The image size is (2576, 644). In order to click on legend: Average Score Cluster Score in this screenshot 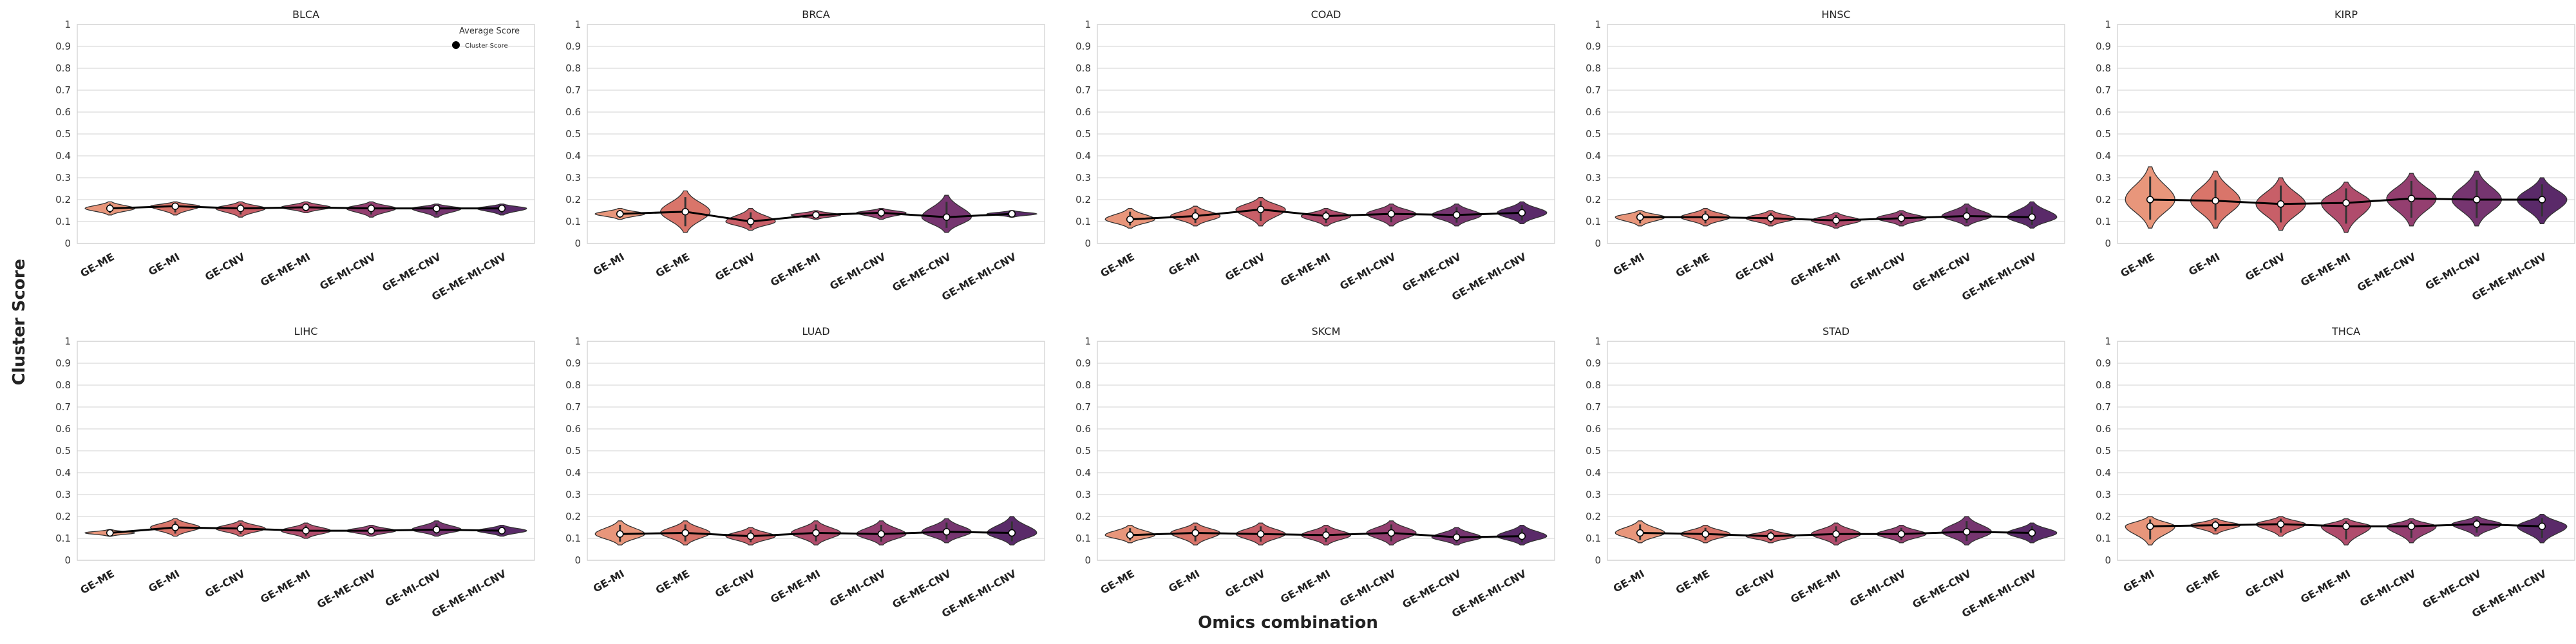, I will do `click(486, 38)`.